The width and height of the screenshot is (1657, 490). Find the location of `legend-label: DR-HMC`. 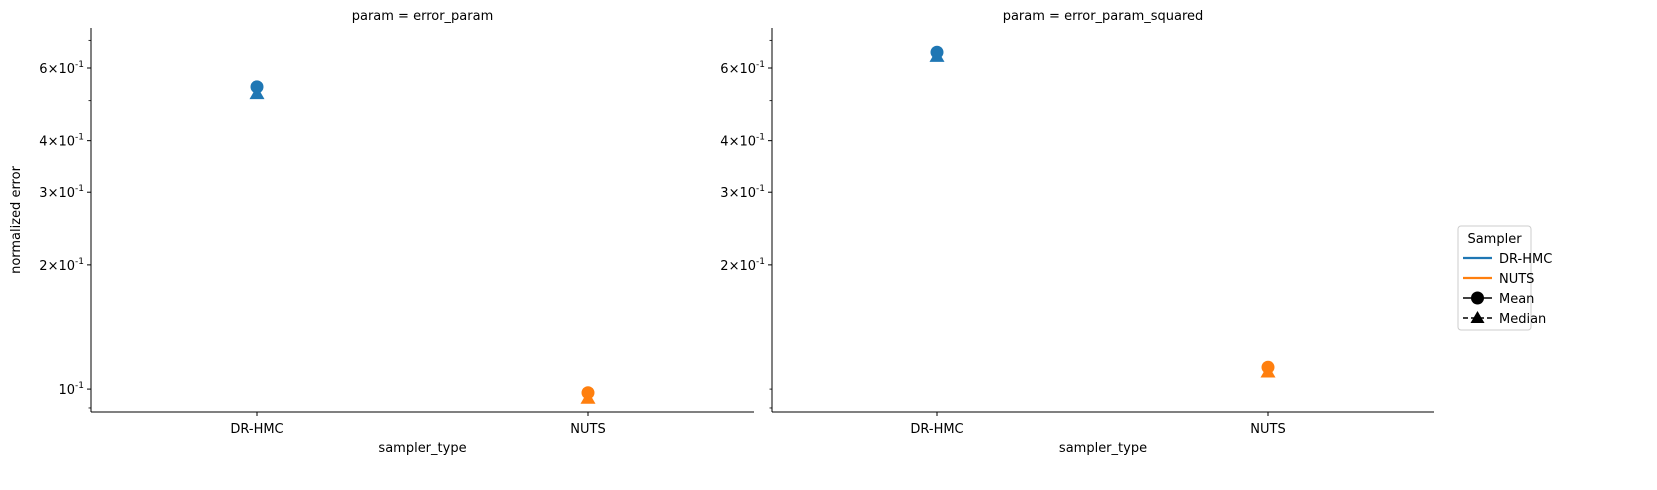

legend-label: DR-HMC is located at coordinates (1525, 259).